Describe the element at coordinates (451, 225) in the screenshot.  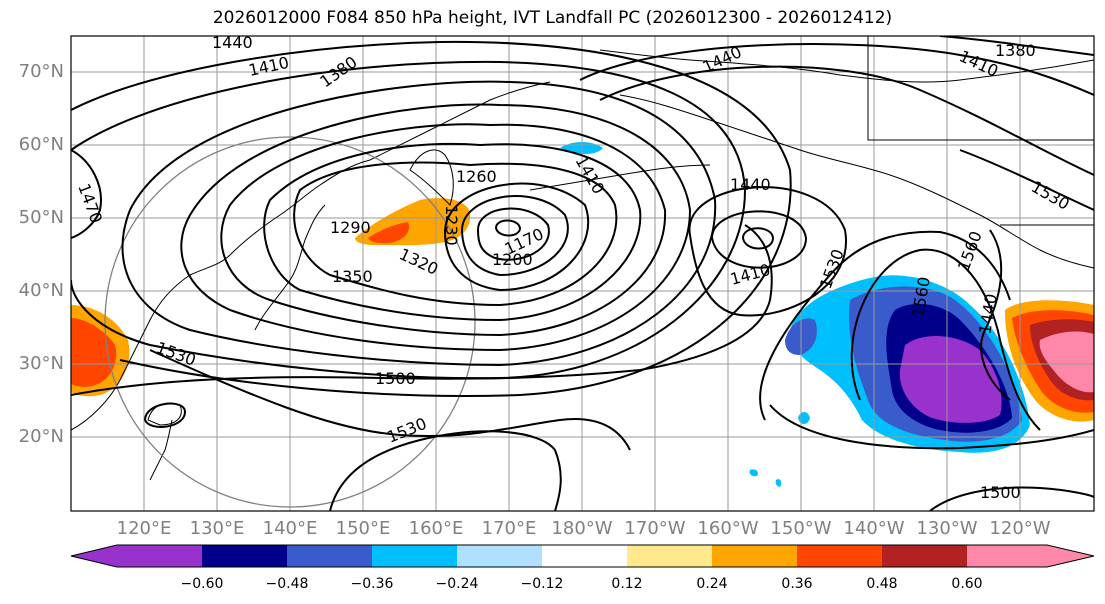
I see `contour-label: 1230` at that location.